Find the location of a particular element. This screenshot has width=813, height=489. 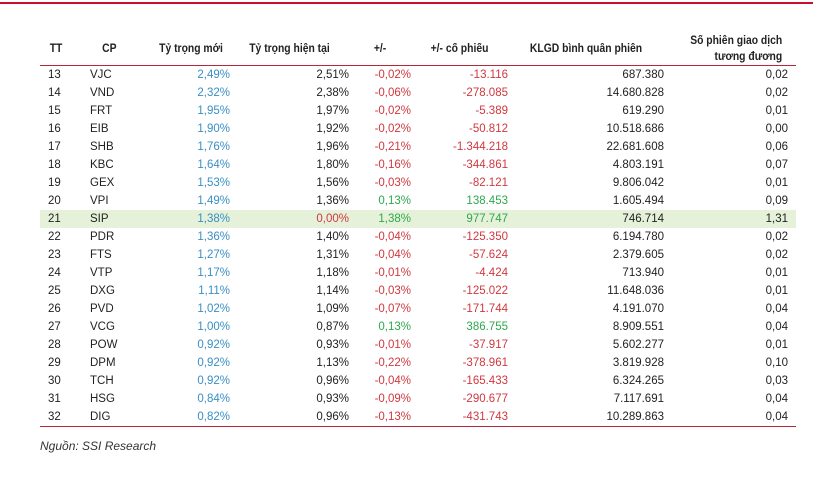

cell-avg-volume: 1.605.494 is located at coordinates (638, 201).